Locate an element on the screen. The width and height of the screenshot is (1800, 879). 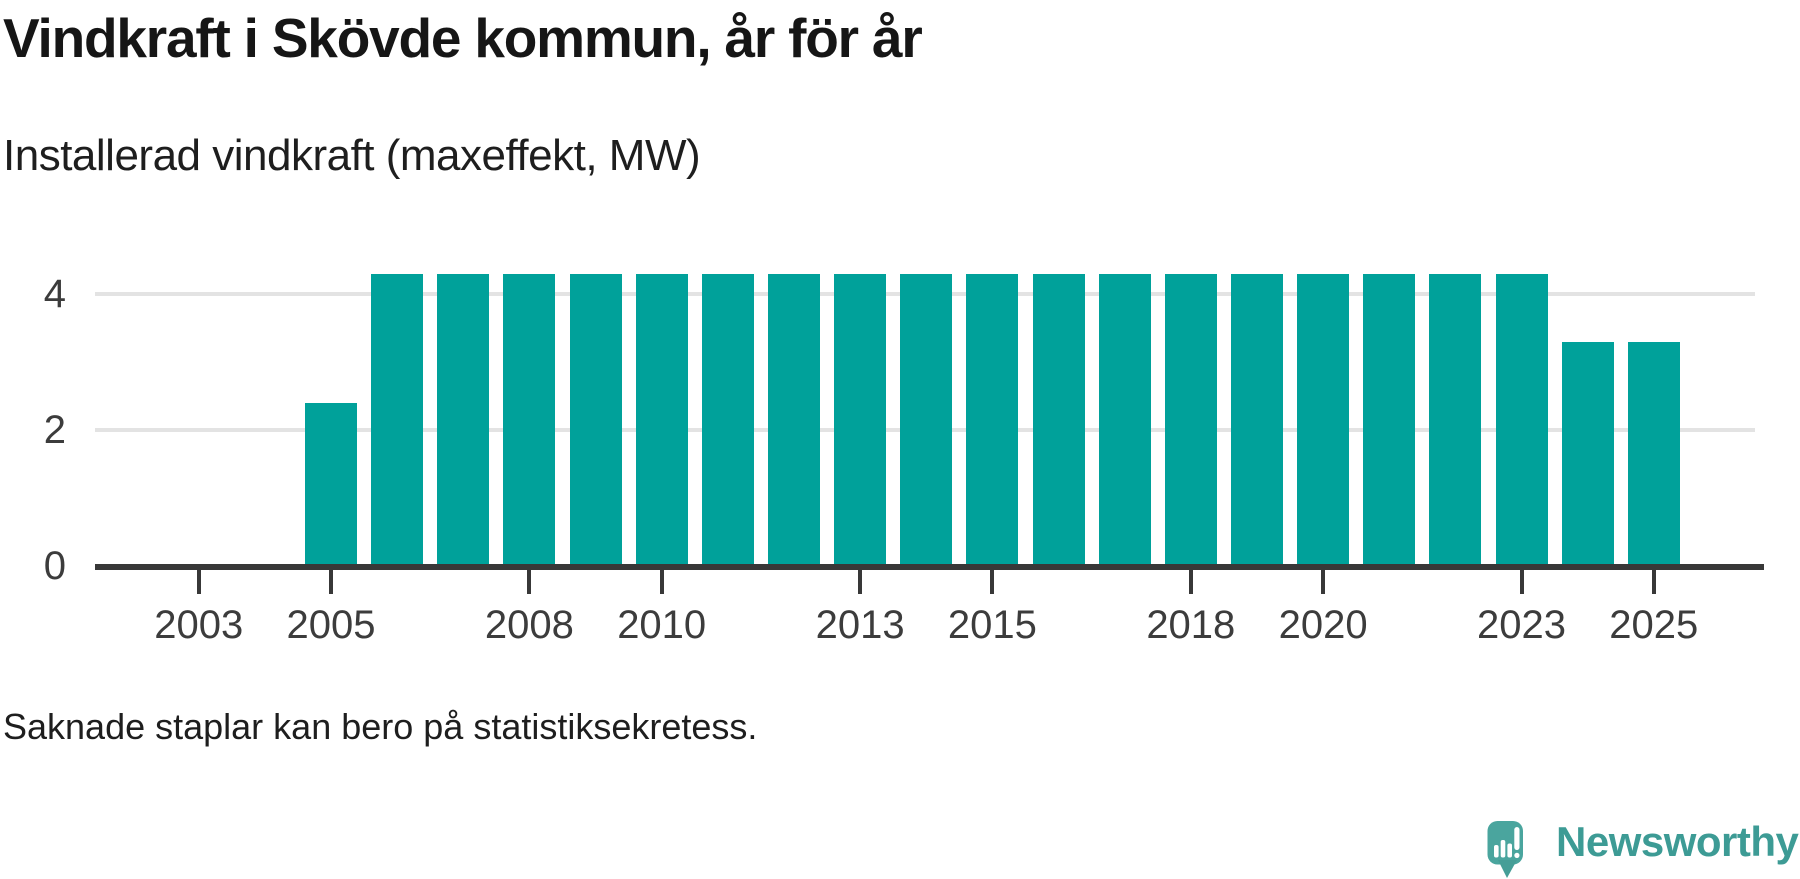
bar-2012 is located at coordinates (793, 420).